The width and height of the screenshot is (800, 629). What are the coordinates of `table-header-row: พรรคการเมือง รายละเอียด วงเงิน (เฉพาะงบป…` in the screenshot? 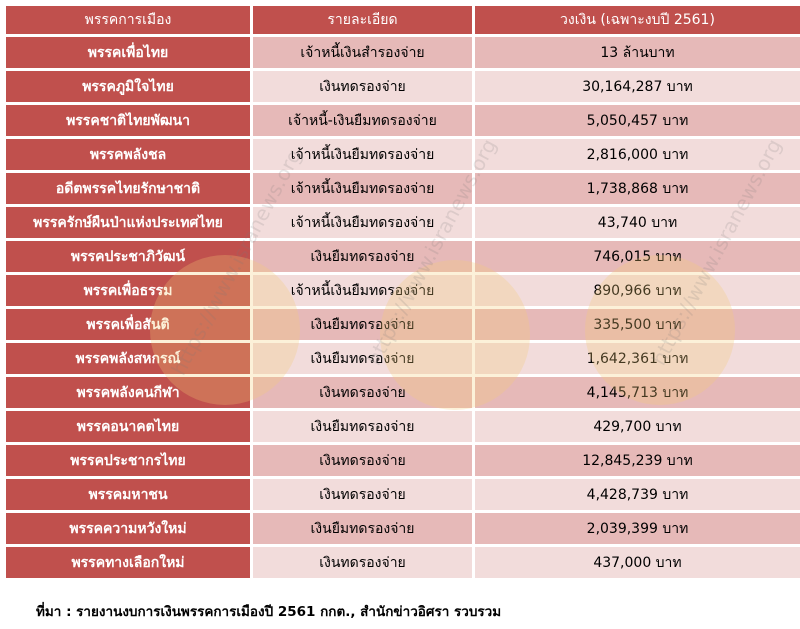 It's located at (403, 20).